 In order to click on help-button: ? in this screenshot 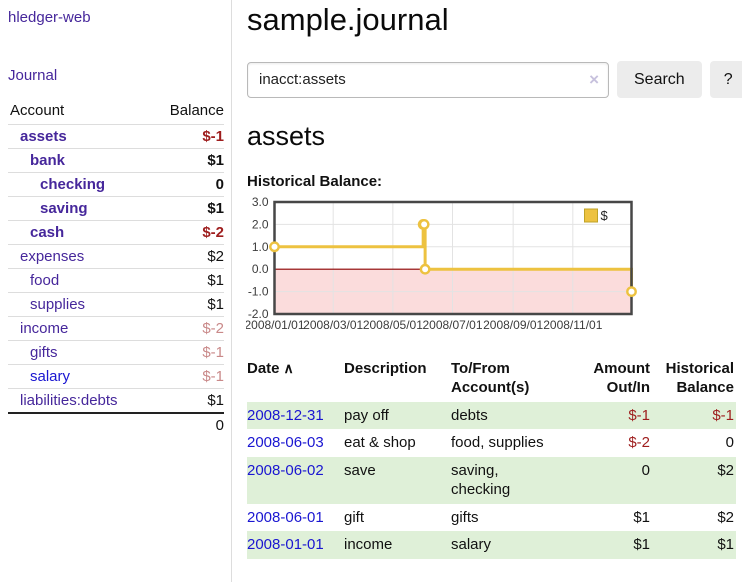, I will do `click(725, 79)`.